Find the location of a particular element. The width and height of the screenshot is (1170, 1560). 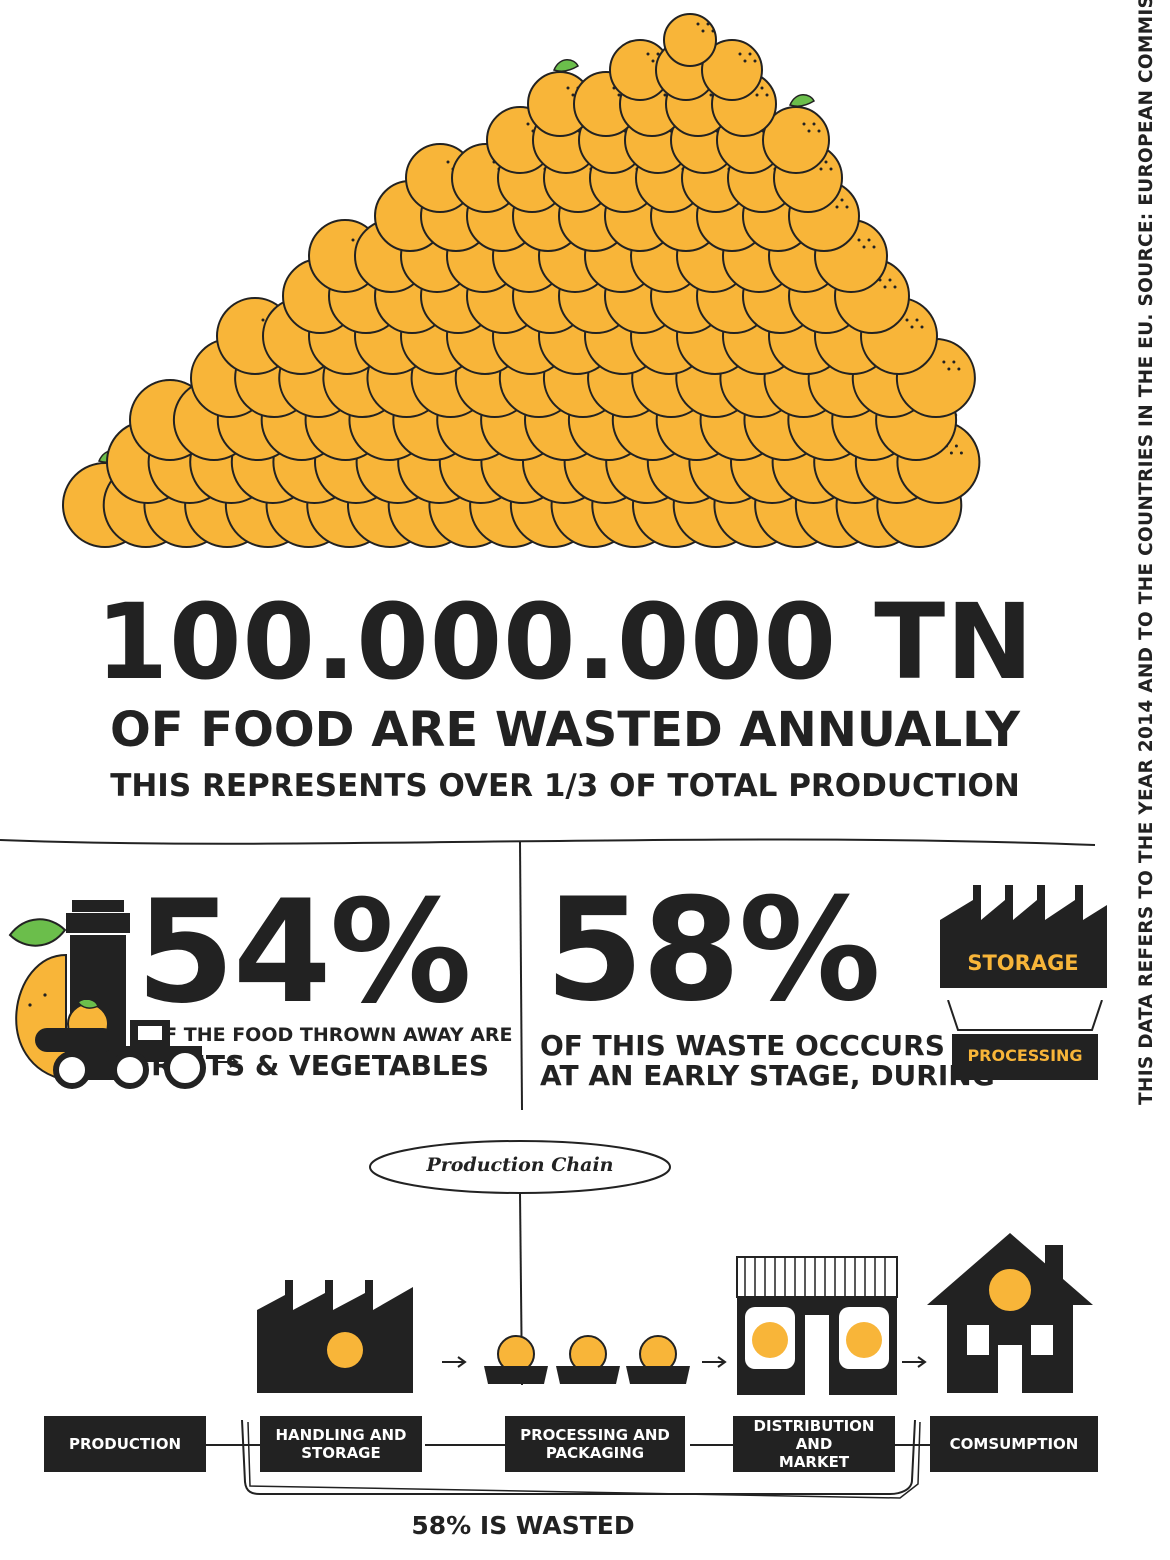

left-stat-percent: 54% is located at coordinates (304, 952).